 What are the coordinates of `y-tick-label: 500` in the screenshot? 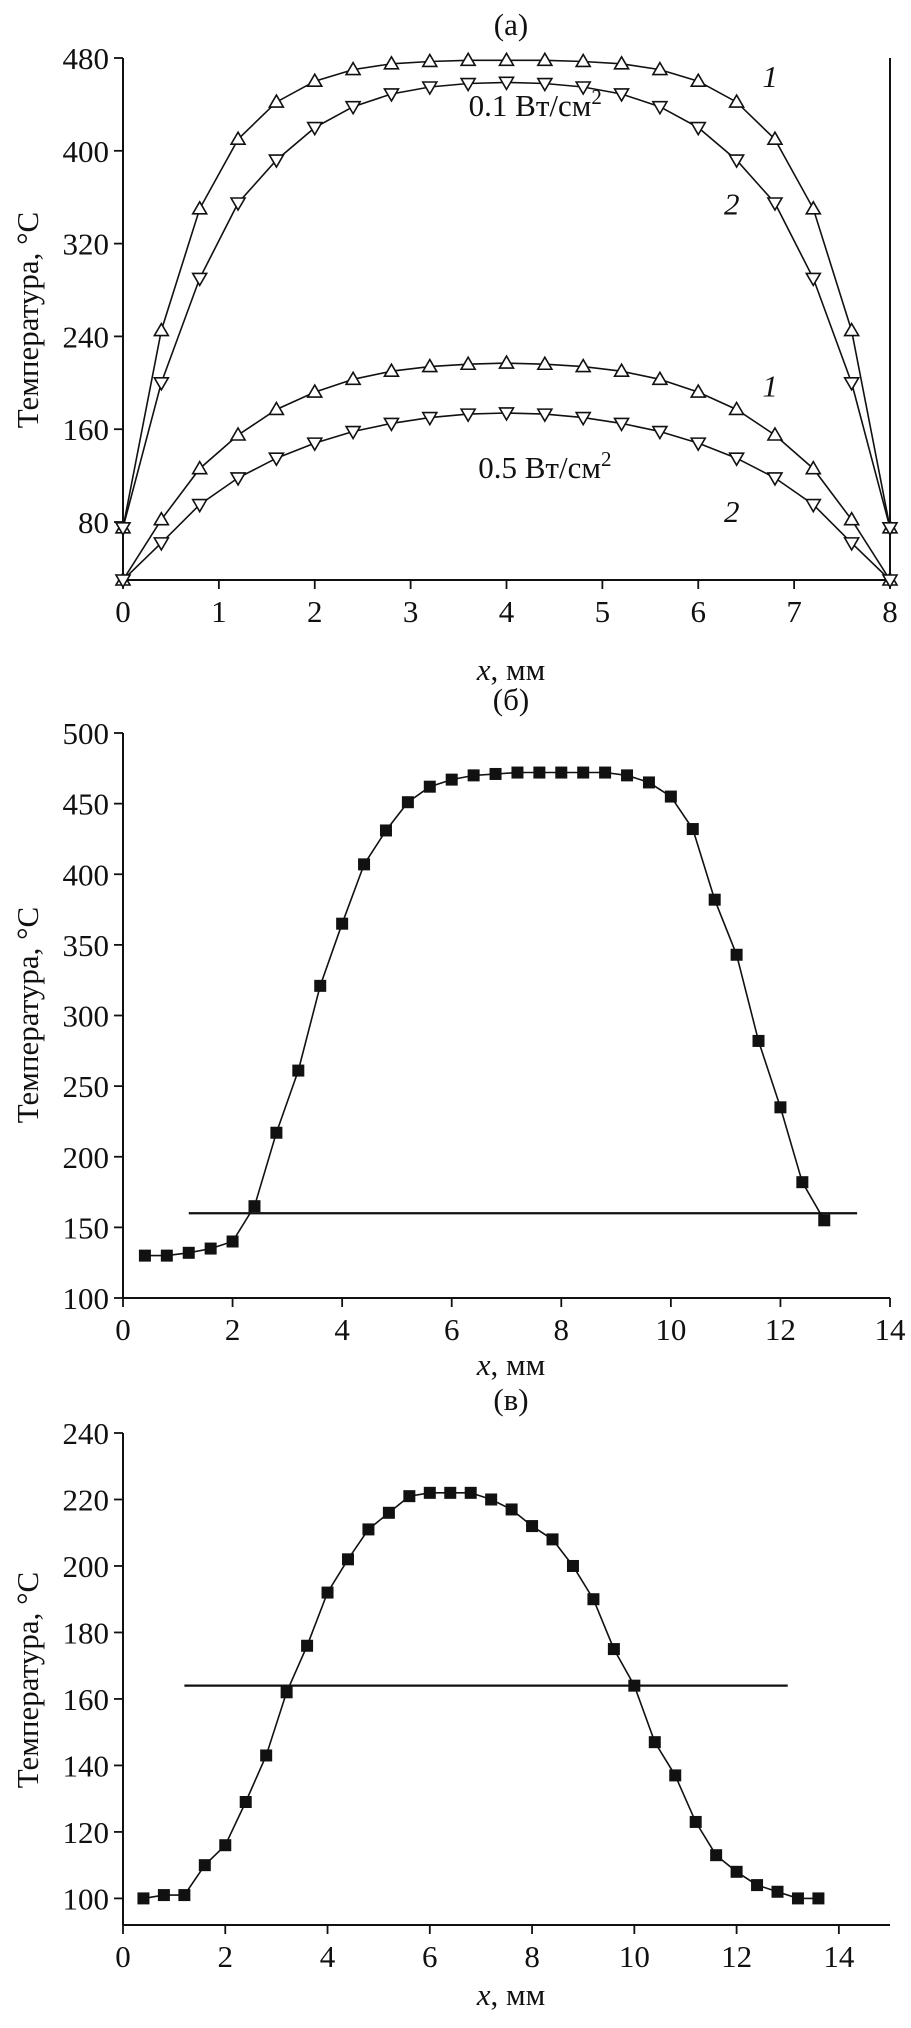 It's located at (86, 733).